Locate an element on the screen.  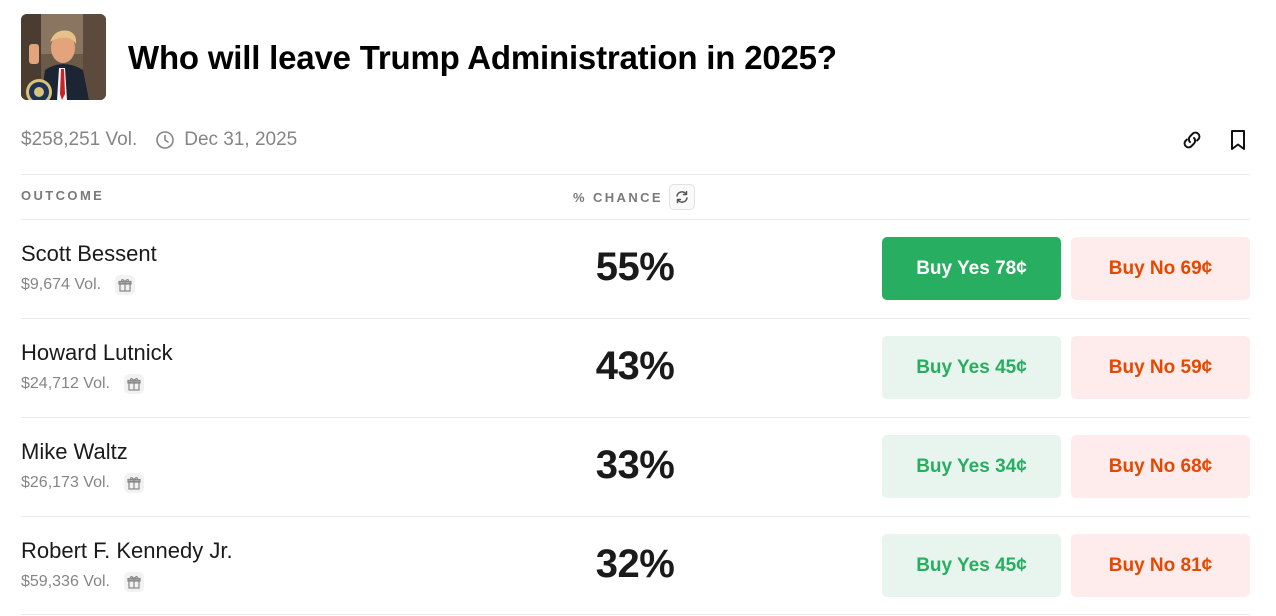
market-actions is located at coordinates (1215, 140).